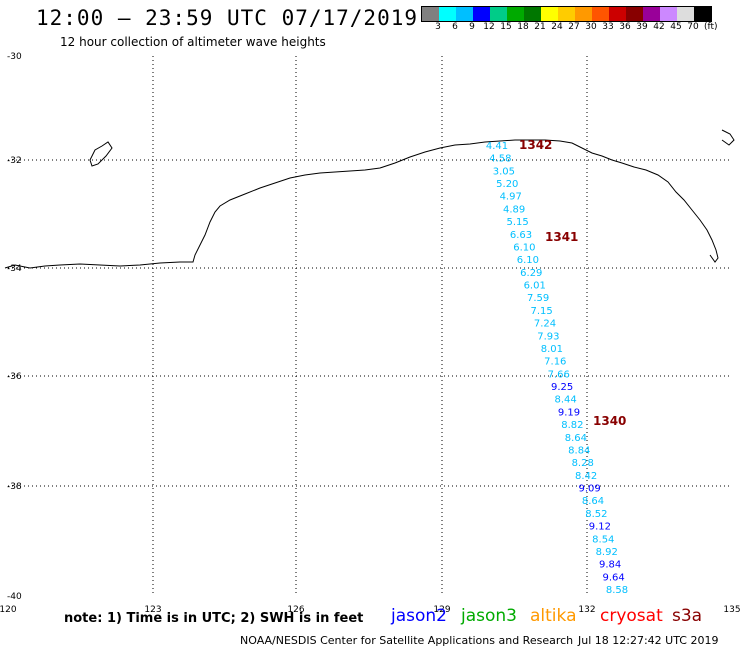 The height and width of the screenshot is (650, 740). What do you see at coordinates (586, 476) in the screenshot?
I see `swh-reading: 8.42` at bounding box center [586, 476].